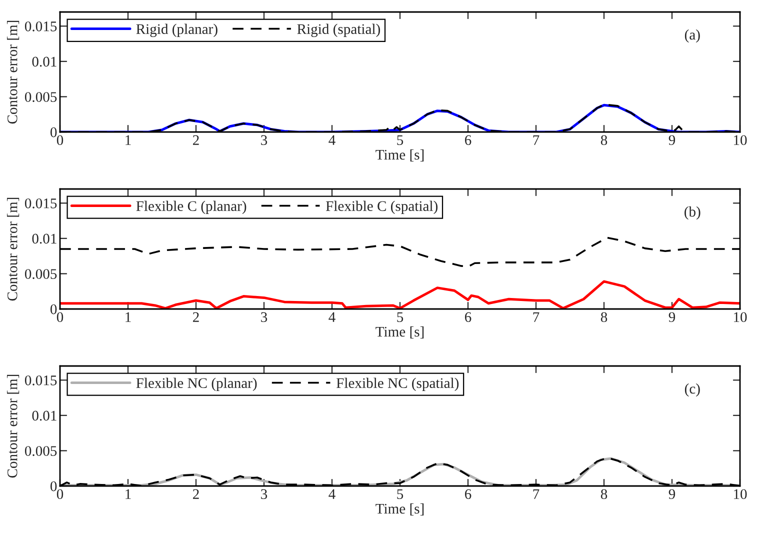 The image size is (757, 543). What do you see at coordinates (338, 31) in the screenshot?
I see `legend-label: Rigid (spatial)` at bounding box center [338, 31].